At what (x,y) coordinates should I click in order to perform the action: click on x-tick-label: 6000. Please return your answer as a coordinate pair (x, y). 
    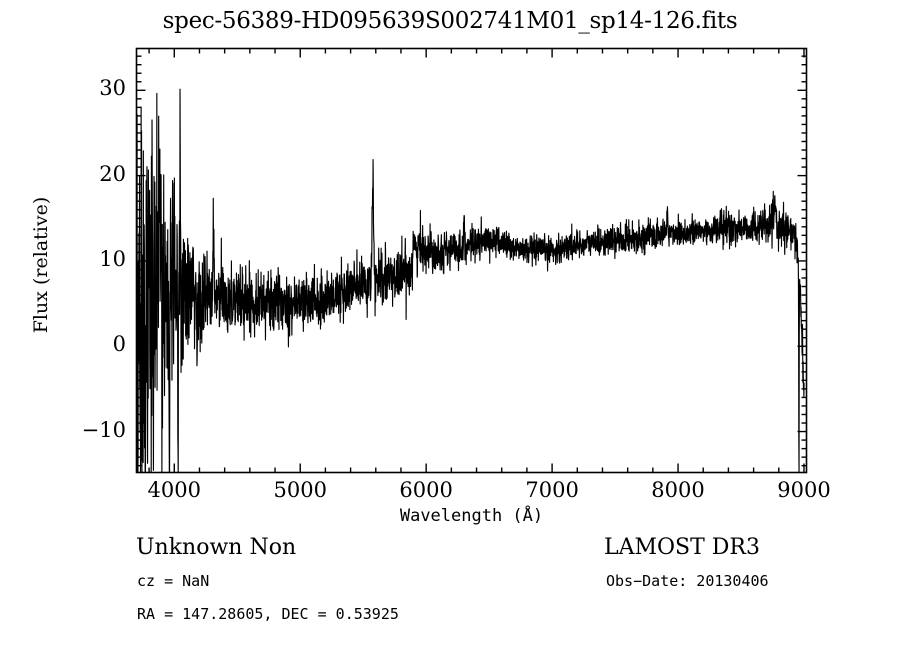
    Looking at the image, I should click on (426, 490).